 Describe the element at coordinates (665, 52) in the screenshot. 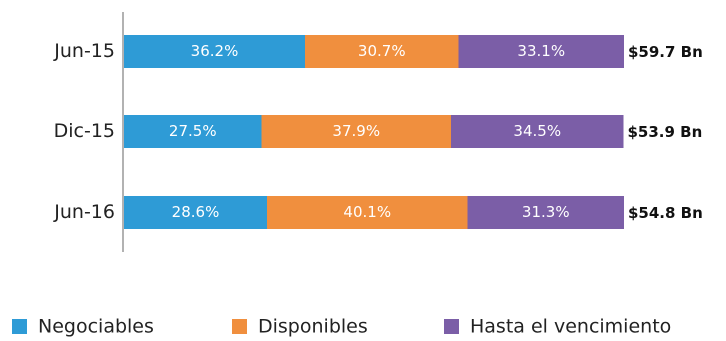

I see `total-label: $59.7 Bn` at that location.